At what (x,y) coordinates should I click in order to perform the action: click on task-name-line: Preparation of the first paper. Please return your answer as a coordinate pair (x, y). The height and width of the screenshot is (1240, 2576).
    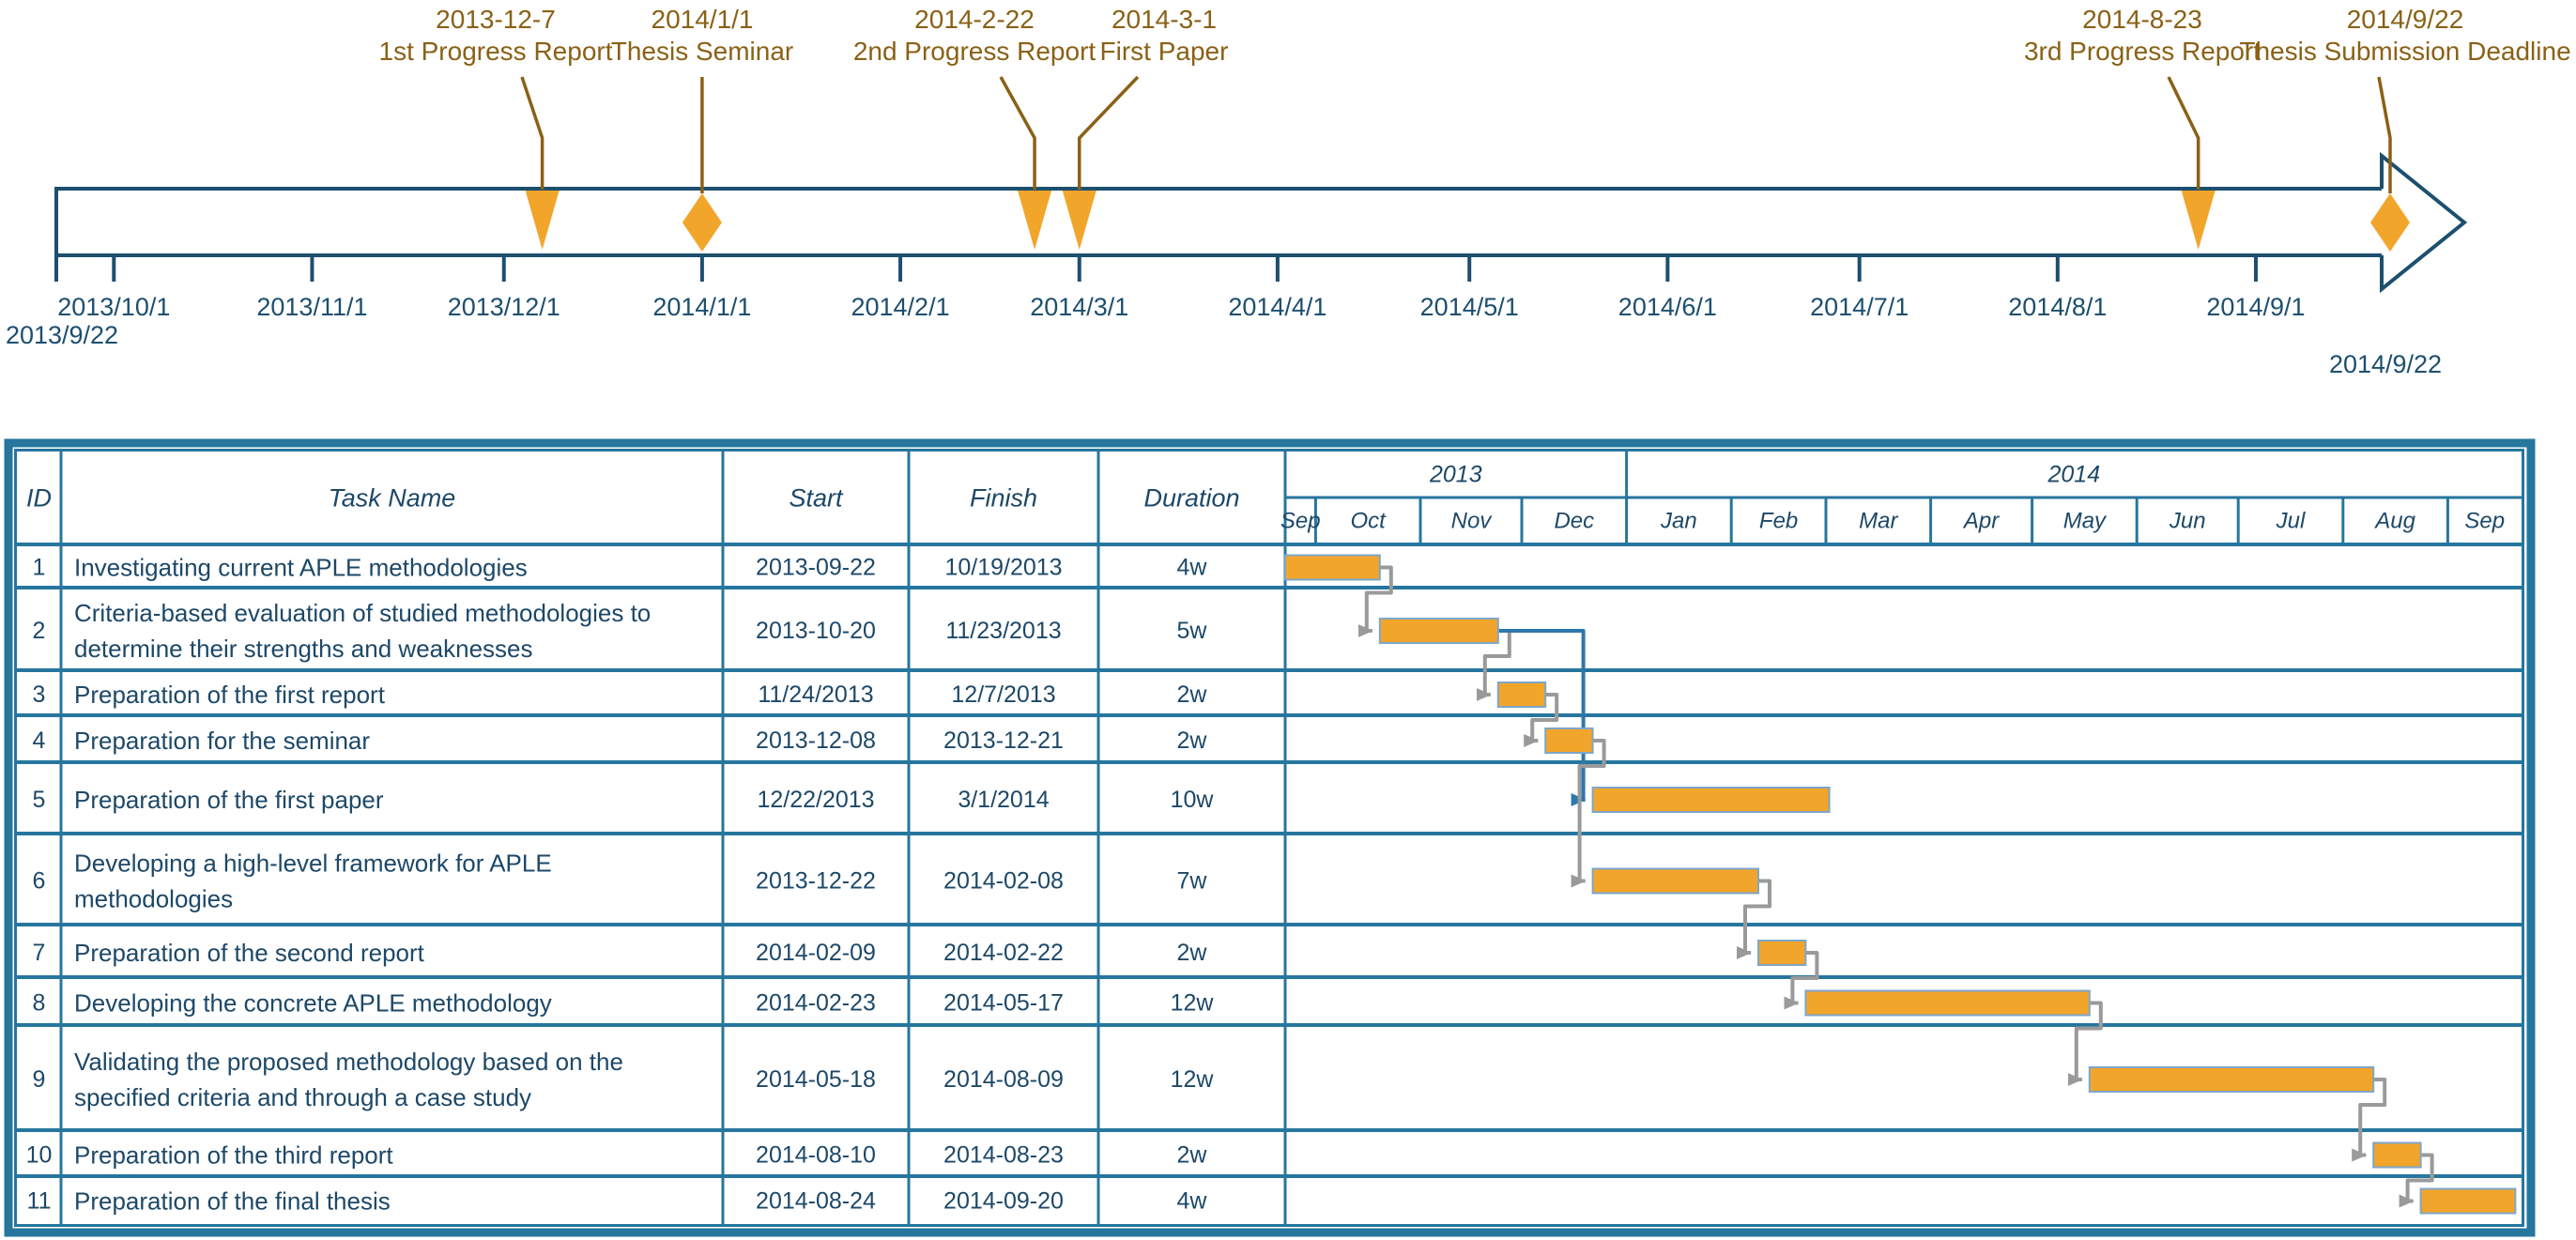
    Looking at the image, I should click on (229, 800).